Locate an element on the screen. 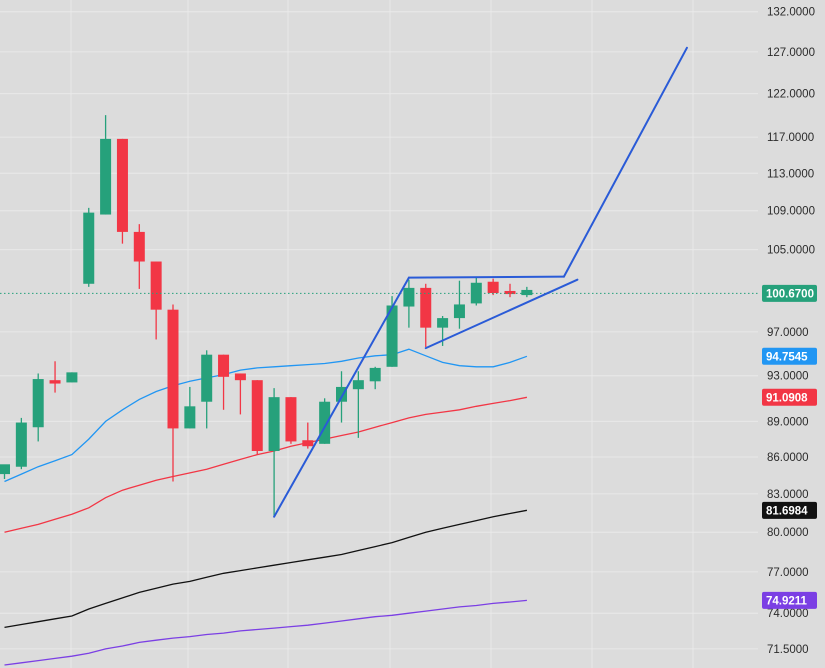  price-tag-label: 91.0908 is located at coordinates (787, 398).